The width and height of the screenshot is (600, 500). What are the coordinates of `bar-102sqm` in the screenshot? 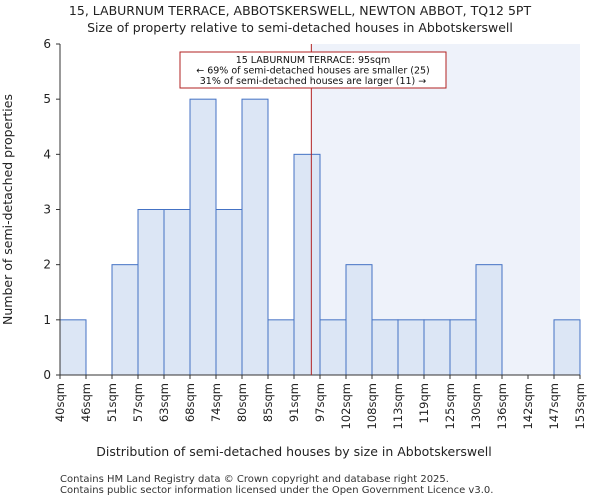 It's located at (359, 320).